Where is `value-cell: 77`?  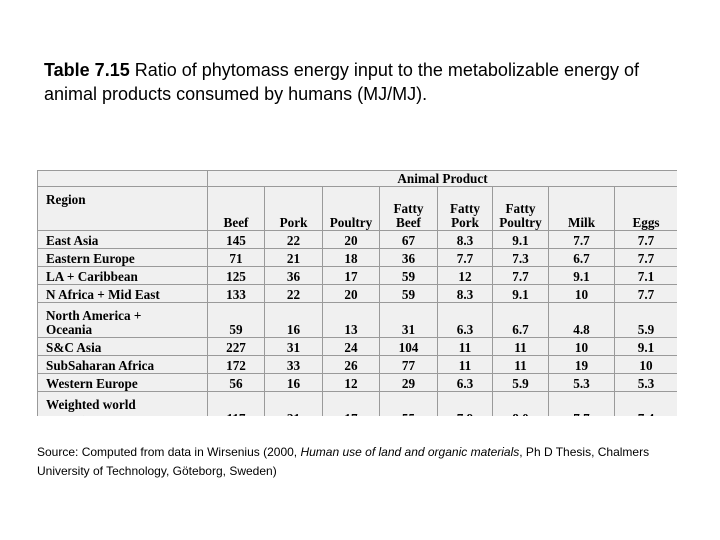 value-cell: 77 is located at coordinates (408, 364).